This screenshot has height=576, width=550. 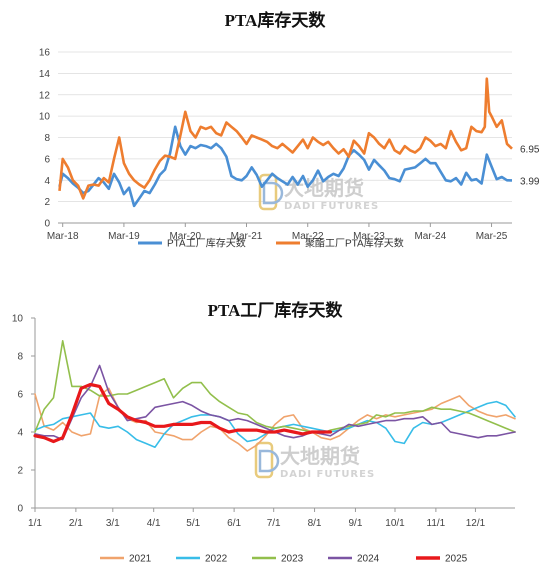 What do you see at coordinates (182, 413) in the screenshot?
I see `chart2-series-line-2025` at bounding box center [182, 413].